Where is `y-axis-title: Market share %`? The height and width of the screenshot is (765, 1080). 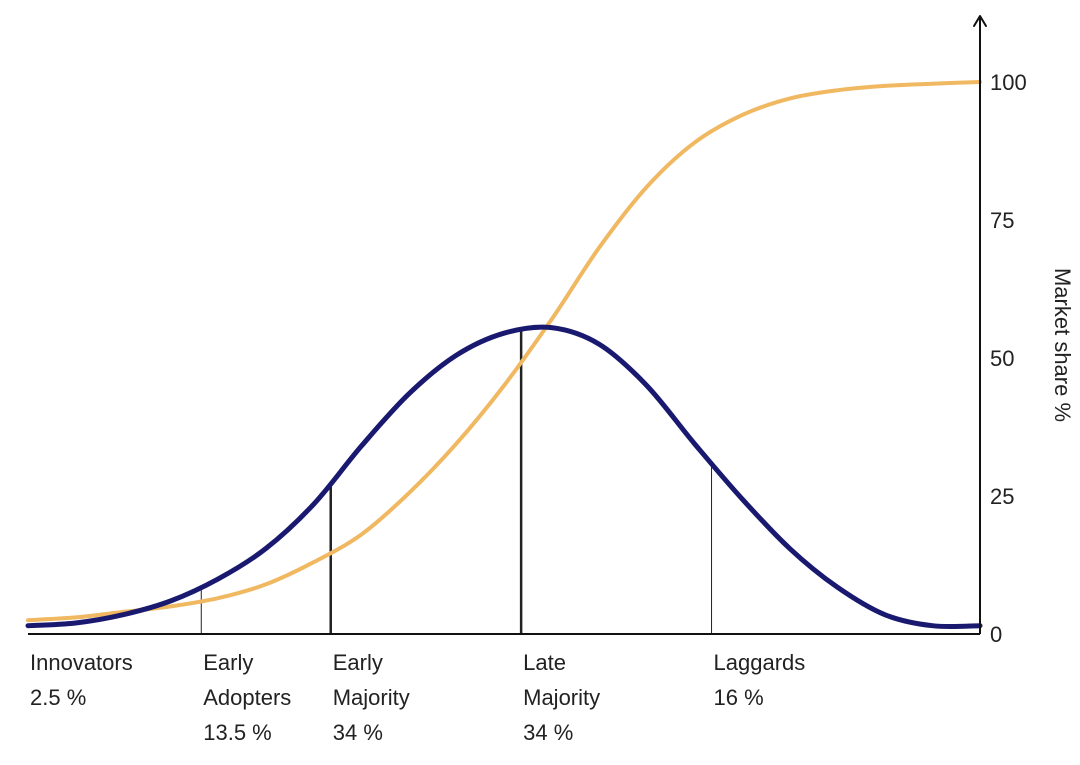 y-axis-title: Market share % is located at coordinates (1062, 345).